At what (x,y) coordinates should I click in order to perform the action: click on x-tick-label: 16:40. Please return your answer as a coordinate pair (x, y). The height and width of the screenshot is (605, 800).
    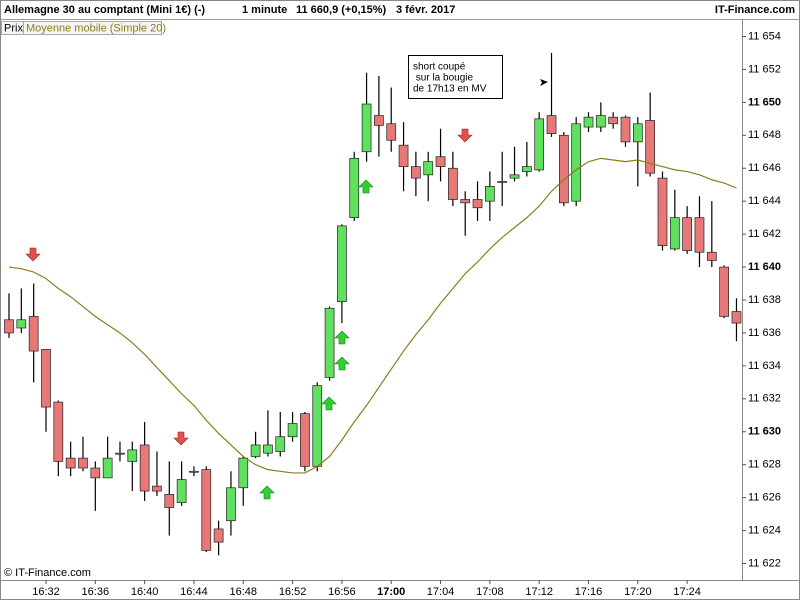
    Looking at the image, I should click on (145, 592).